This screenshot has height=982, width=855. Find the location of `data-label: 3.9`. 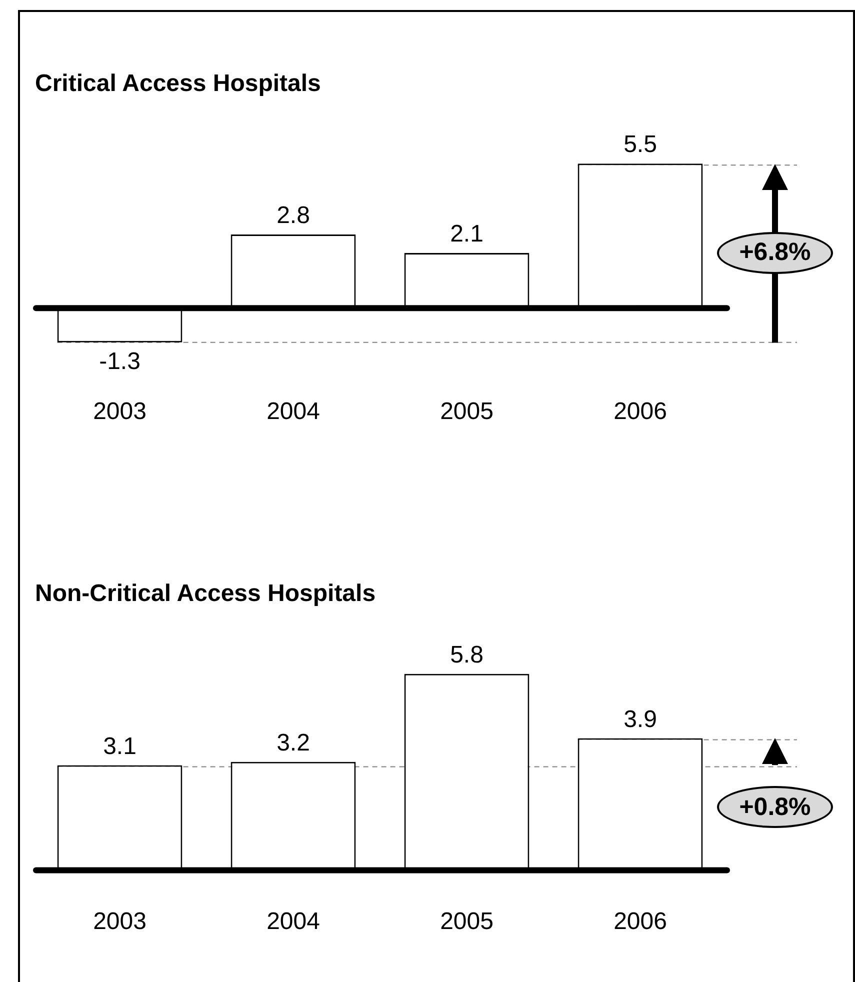

data-label: 3.9 is located at coordinates (640, 719).